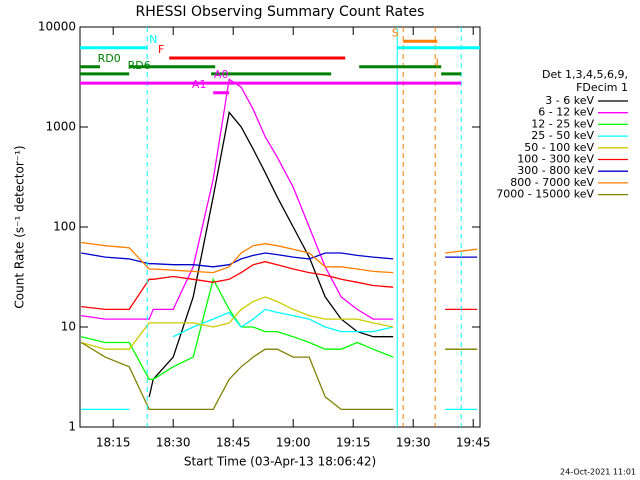 The width and height of the screenshot is (640, 480). Describe the element at coordinates (20, 226) in the screenshot. I see `y-axis-label: Count Rate (s⁻¹ detector⁻¹)` at that location.